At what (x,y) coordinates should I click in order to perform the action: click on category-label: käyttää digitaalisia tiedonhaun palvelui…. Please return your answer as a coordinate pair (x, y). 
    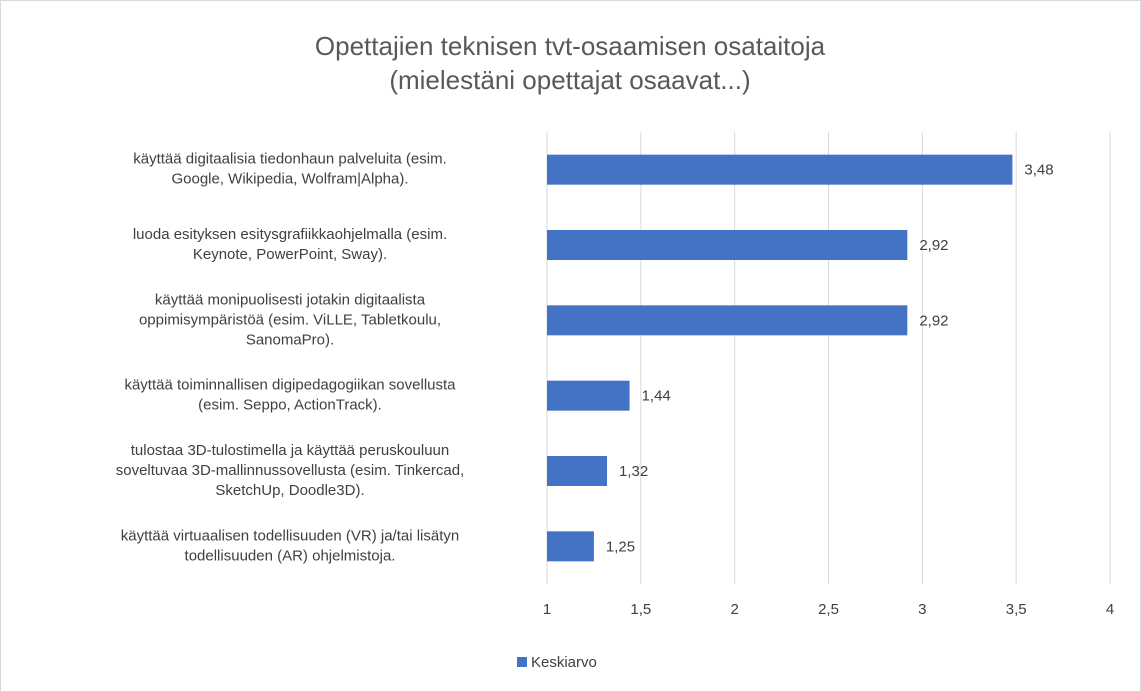
    Looking at the image, I should click on (290, 169).